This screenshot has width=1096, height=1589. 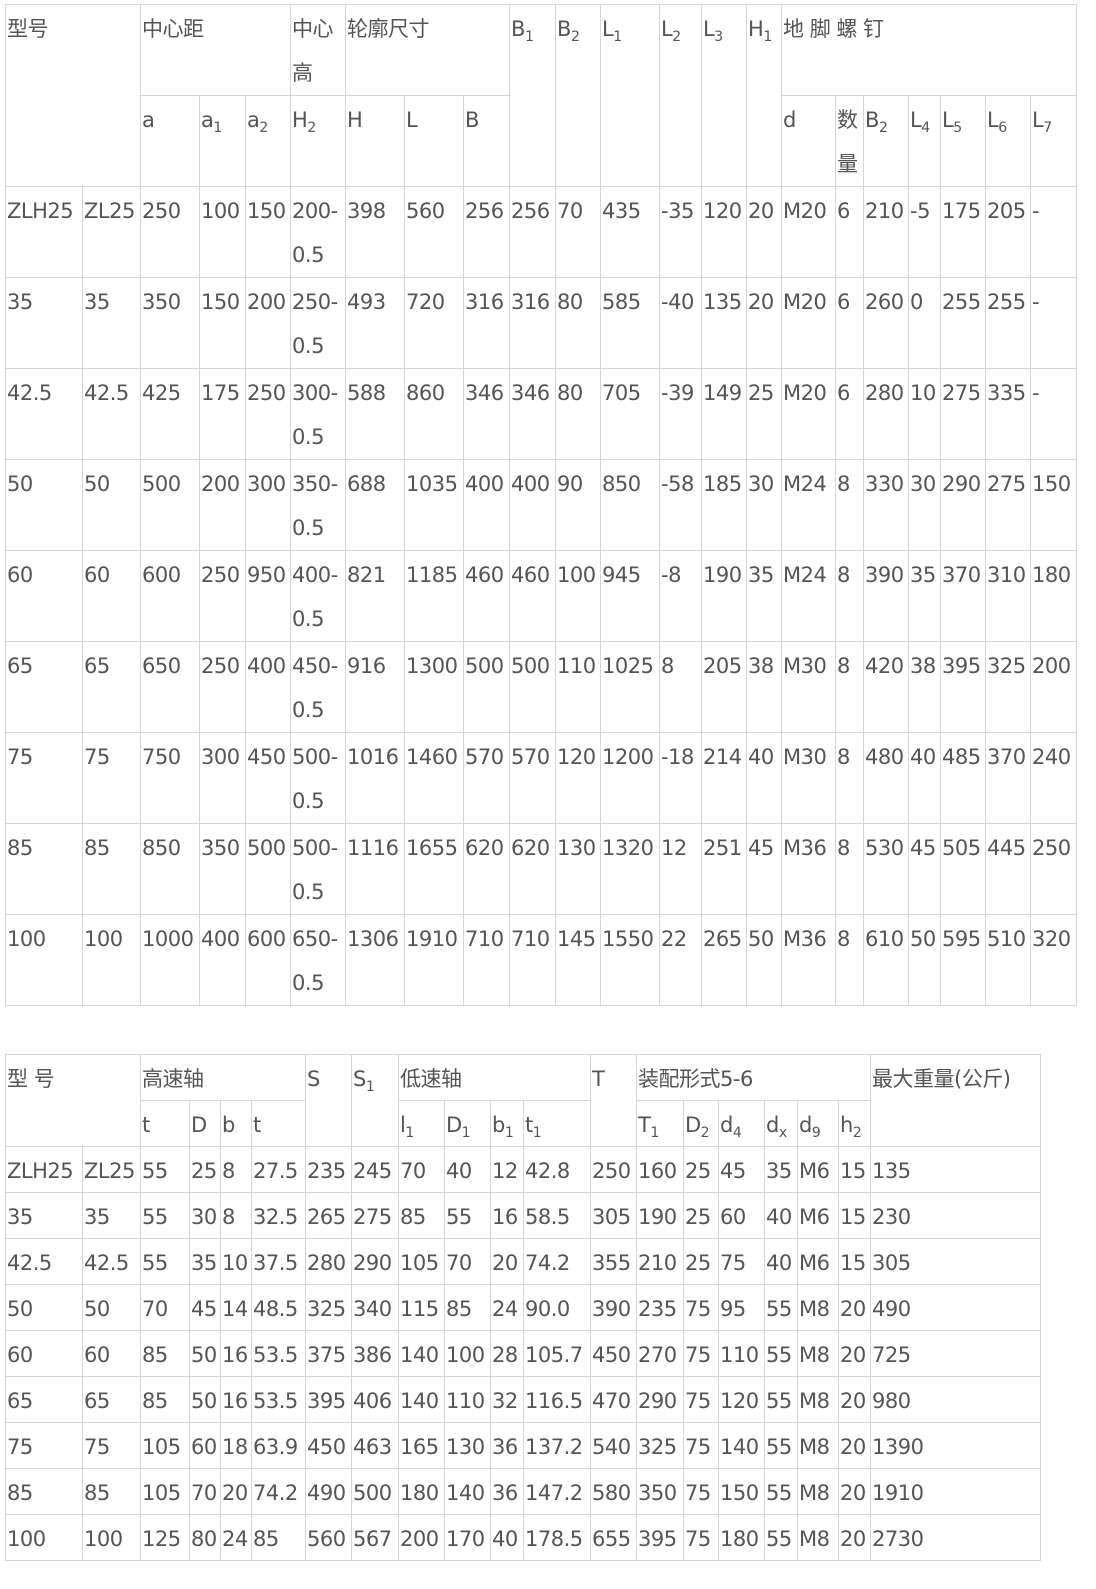 What do you see at coordinates (375, 1399) in the screenshot?
I see `table-cell: 406` at bounding box center [375, 1399].